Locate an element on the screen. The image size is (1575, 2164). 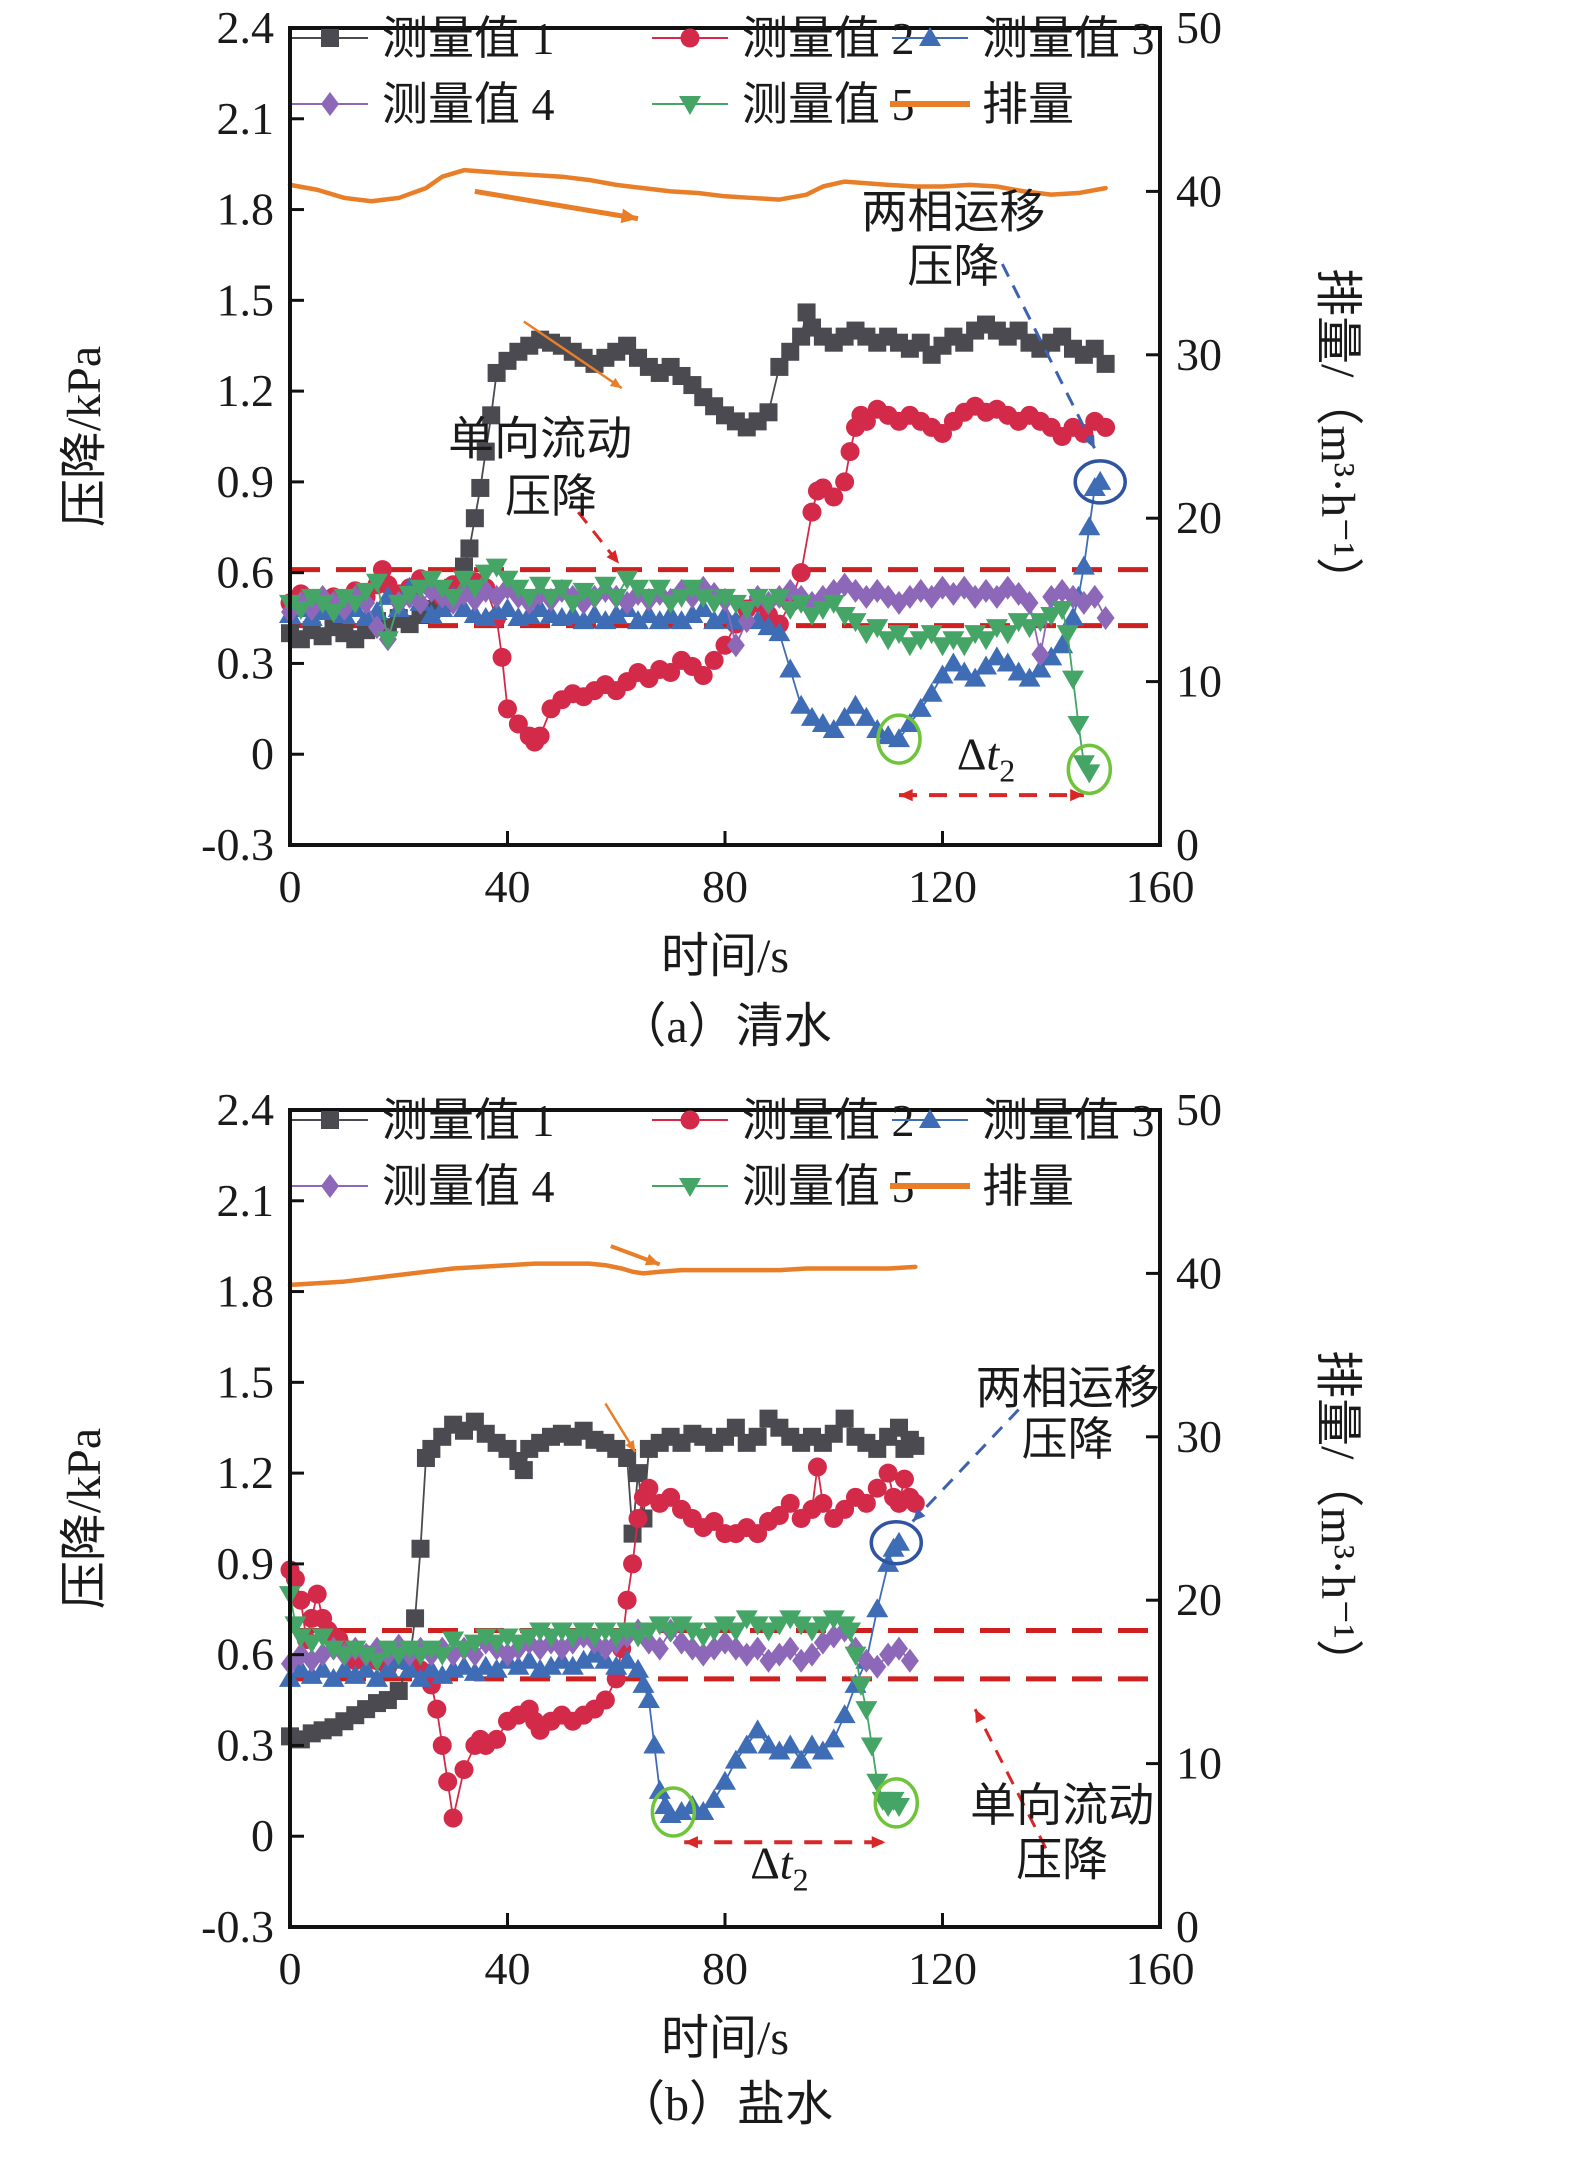
threshold-dashed-lines is located at coordinates (725, 598).